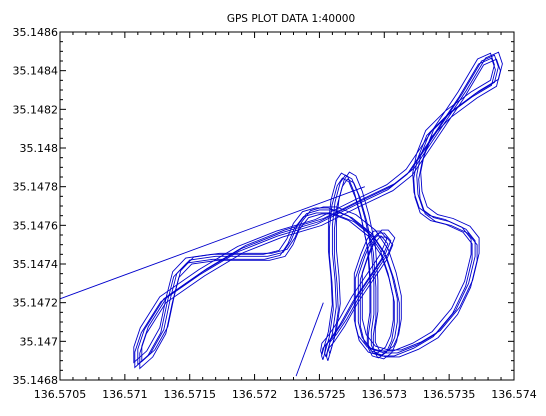  Describe the element at coordinates (291, 19) in the screenshot. I see `chart-title: GPS PLOT DATA 1:40000` at that location.